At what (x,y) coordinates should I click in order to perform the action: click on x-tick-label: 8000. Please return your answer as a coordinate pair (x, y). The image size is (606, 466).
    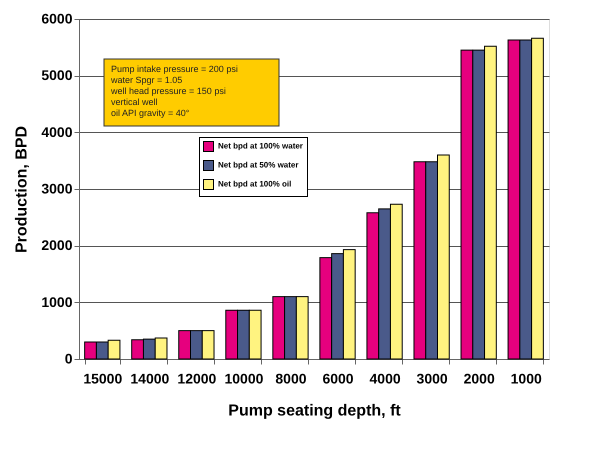
    Looking at the image, I should click on (291, 378).